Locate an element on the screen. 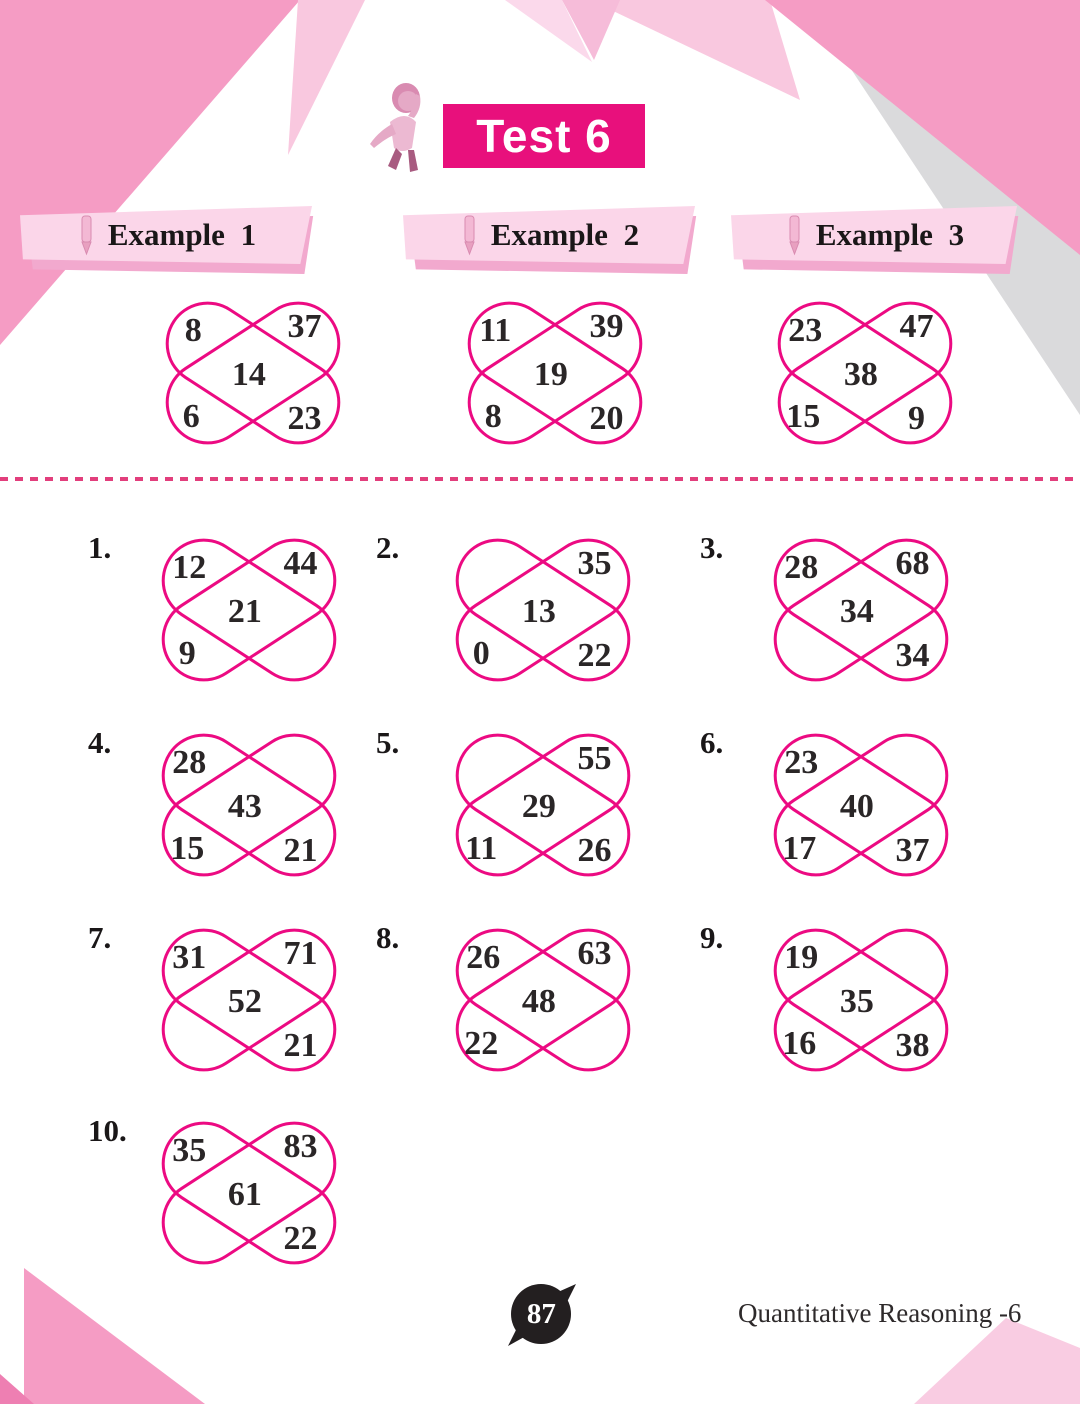  example-2-banner: Example 2 is located at coordinates (550, 240).